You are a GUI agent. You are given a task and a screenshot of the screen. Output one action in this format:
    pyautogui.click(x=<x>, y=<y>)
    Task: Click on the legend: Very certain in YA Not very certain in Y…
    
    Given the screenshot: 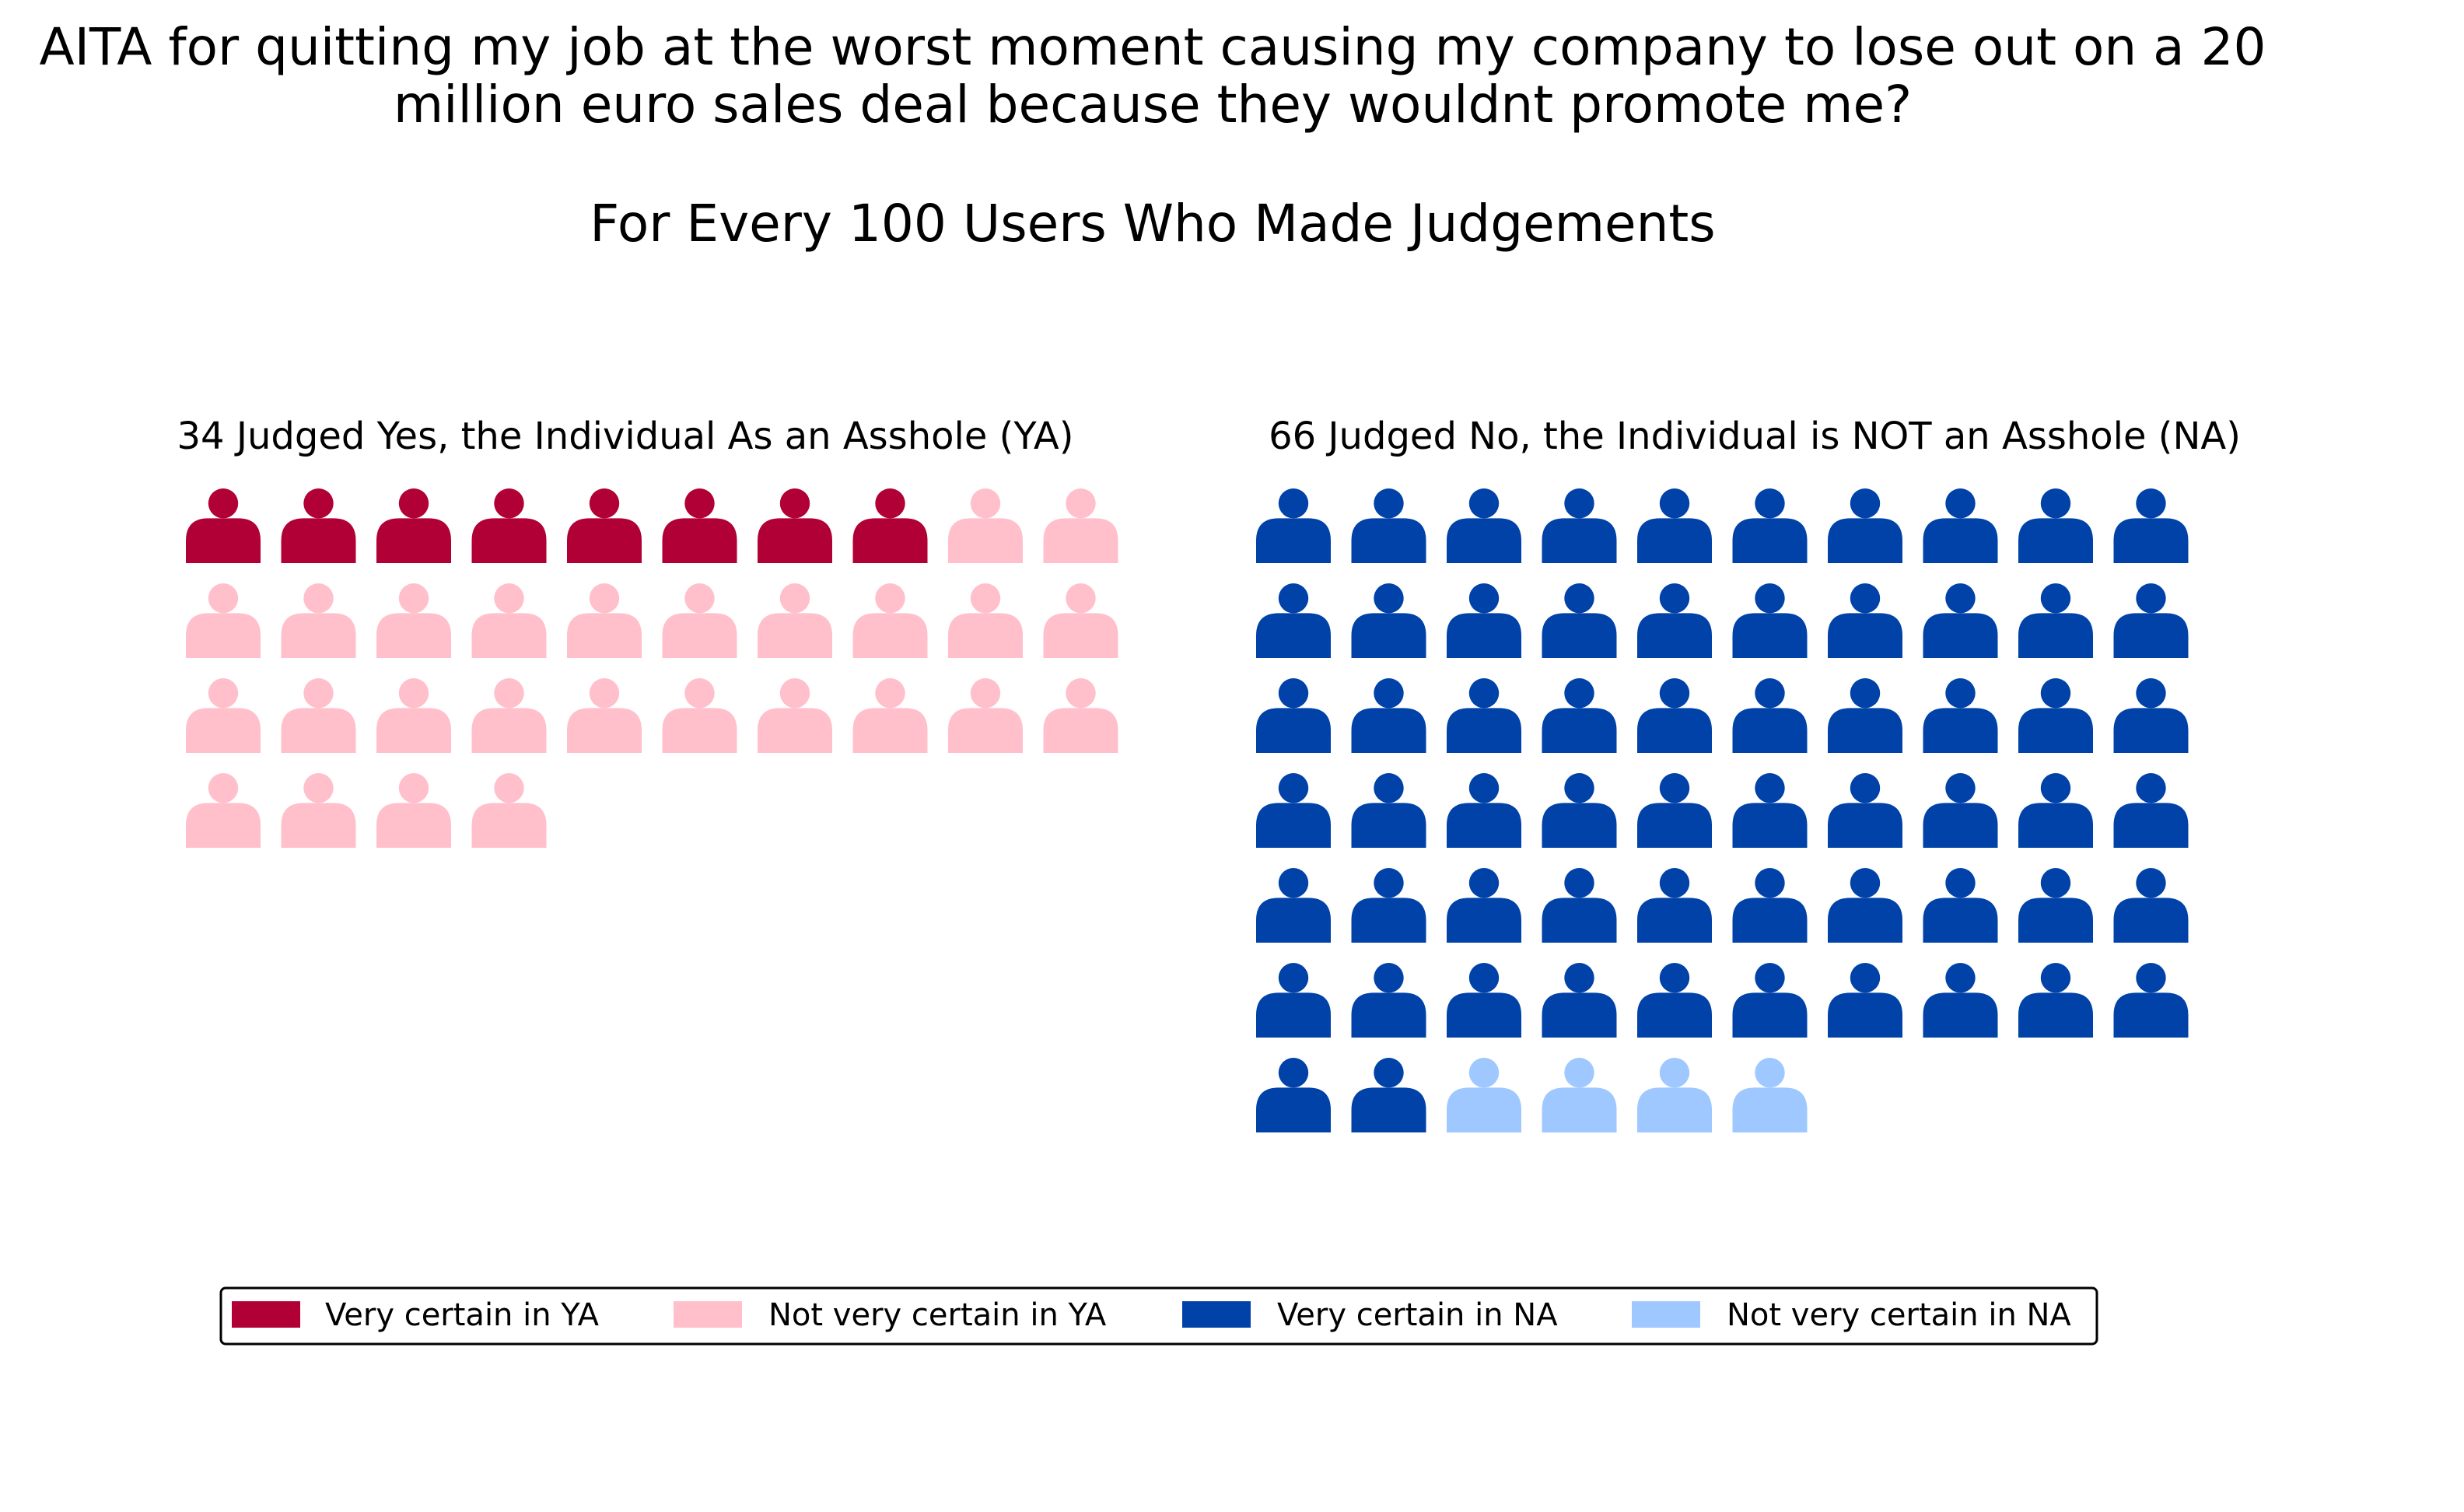 What is the action you would take?
    pyautogui.click(x=1158, y=1316)
    